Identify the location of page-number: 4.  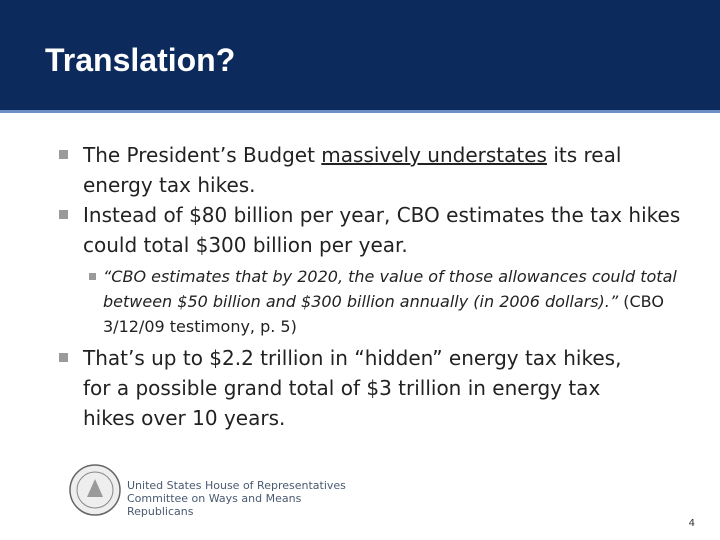
(691, 523).